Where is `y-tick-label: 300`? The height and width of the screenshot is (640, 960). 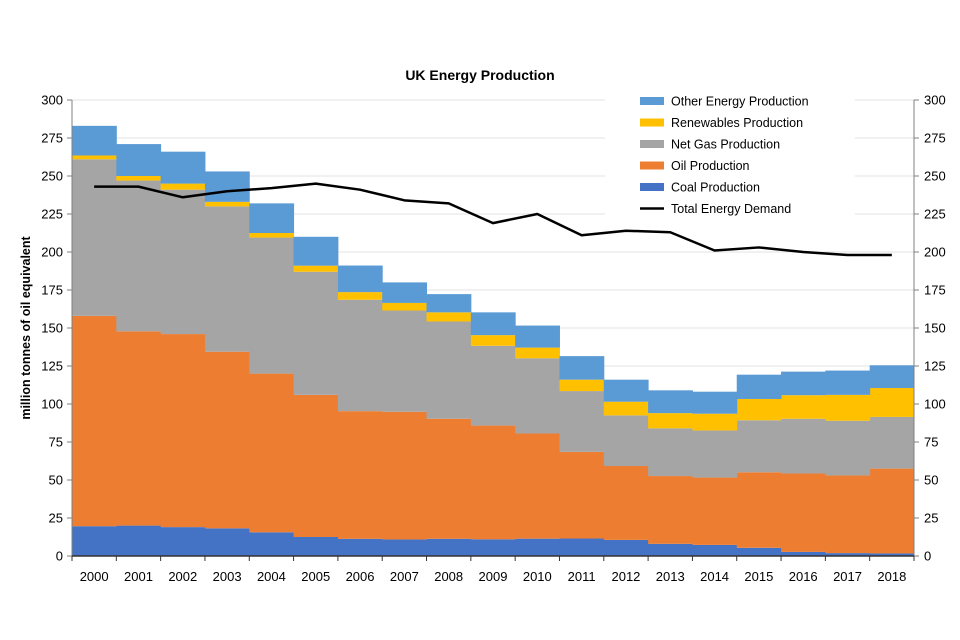
y-tick-label: 300 is located at coordinates (52, 100).